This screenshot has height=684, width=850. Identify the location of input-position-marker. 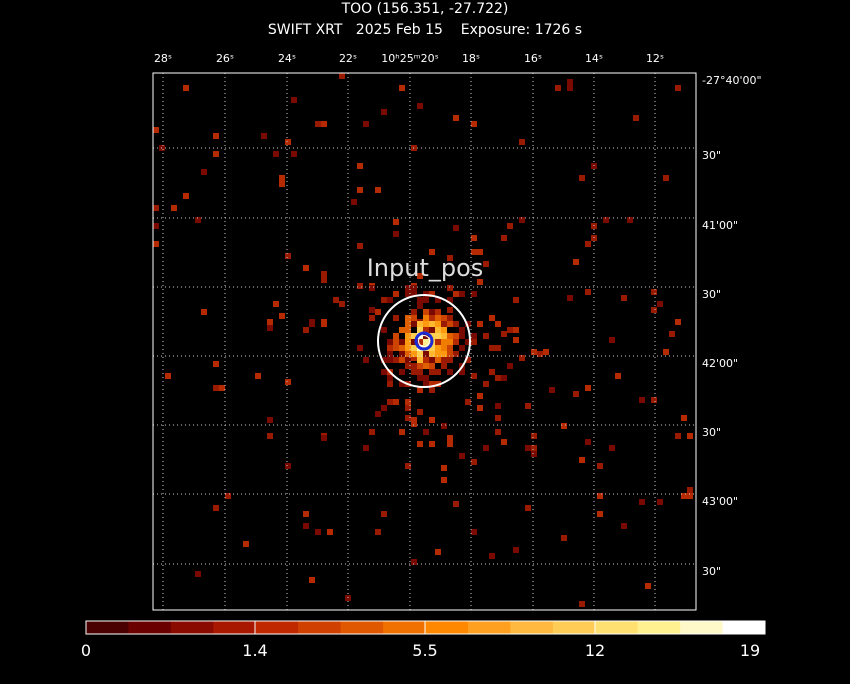
(424, 341).